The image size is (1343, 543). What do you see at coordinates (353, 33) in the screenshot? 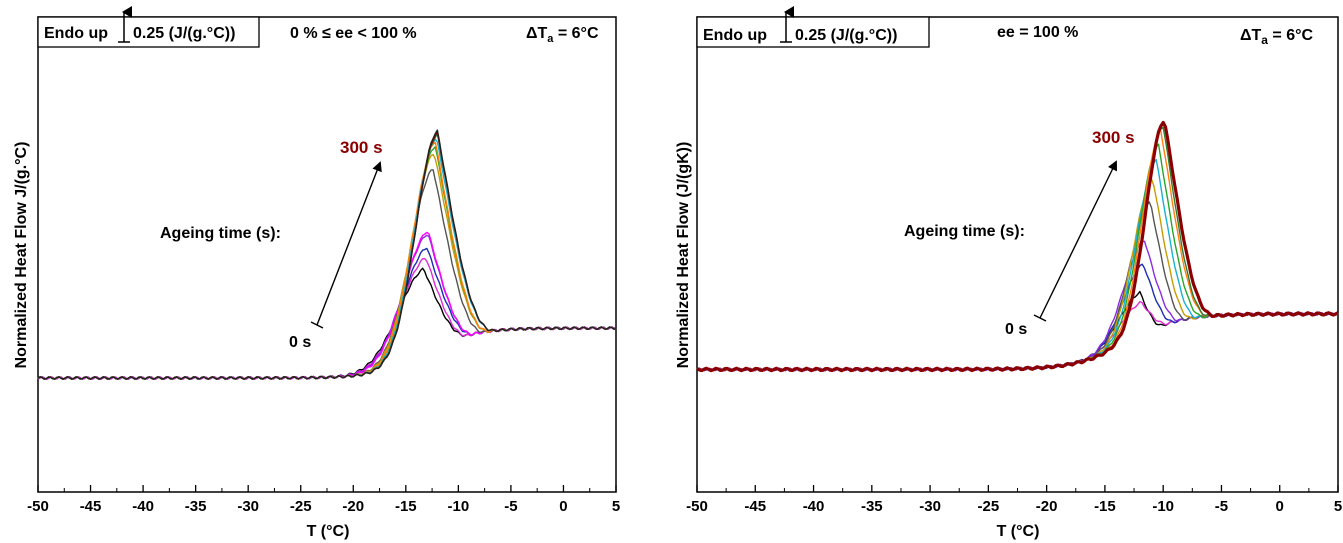
I see `condition-label: 0 % ≤ ee < 100 %` at bounding box center [353, 33].